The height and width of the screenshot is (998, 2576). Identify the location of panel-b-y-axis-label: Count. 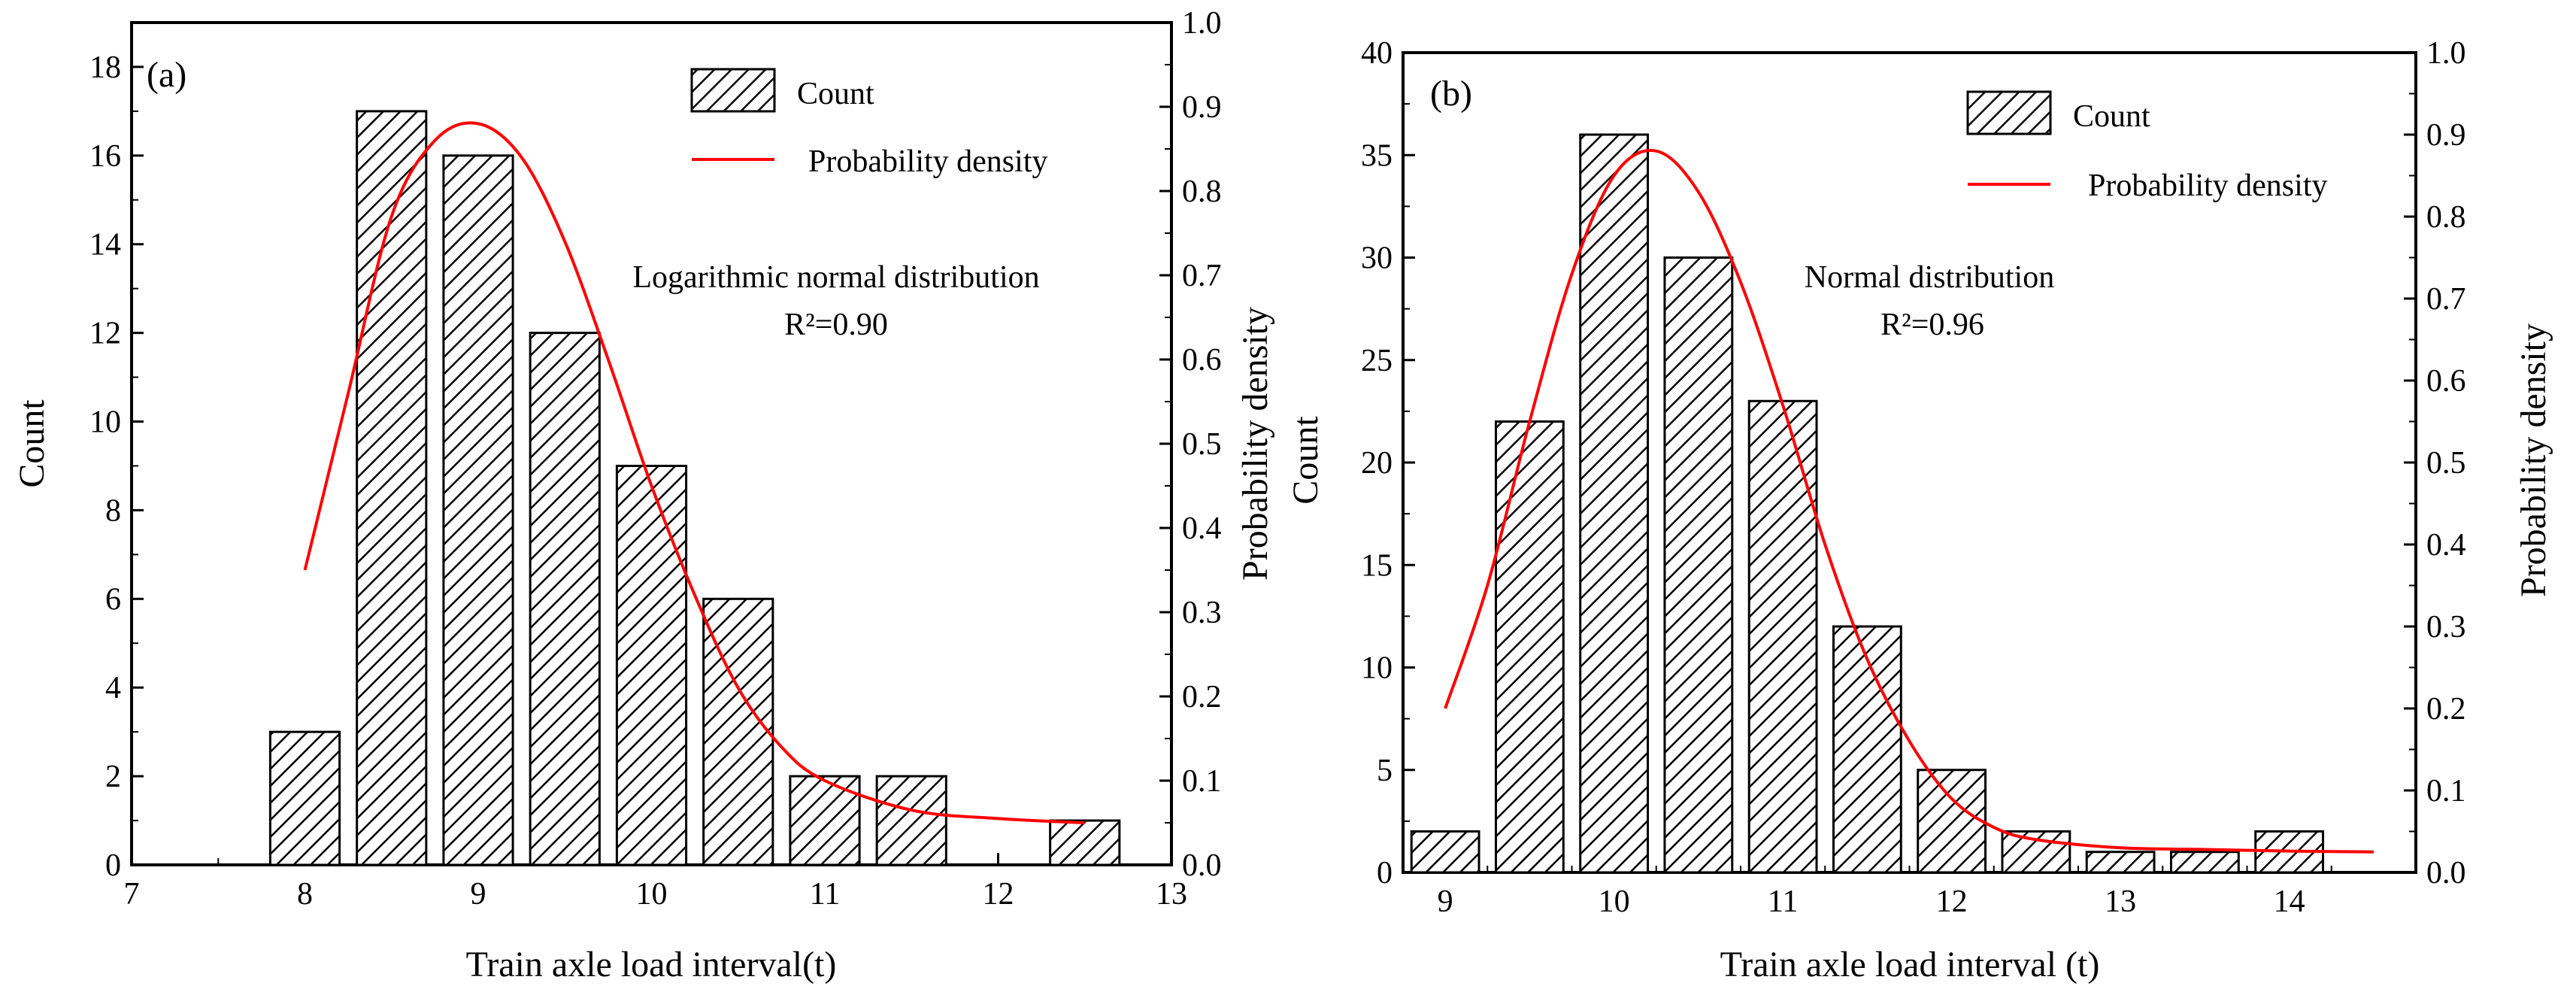
(1306, 460).